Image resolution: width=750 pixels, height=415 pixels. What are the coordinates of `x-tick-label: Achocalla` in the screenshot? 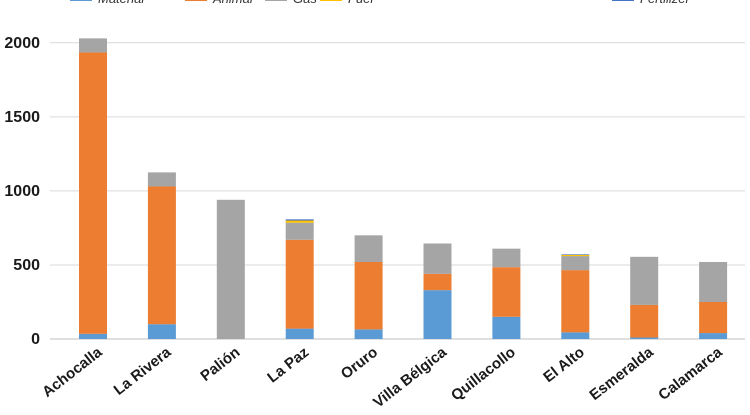 It's located at (72, 371).